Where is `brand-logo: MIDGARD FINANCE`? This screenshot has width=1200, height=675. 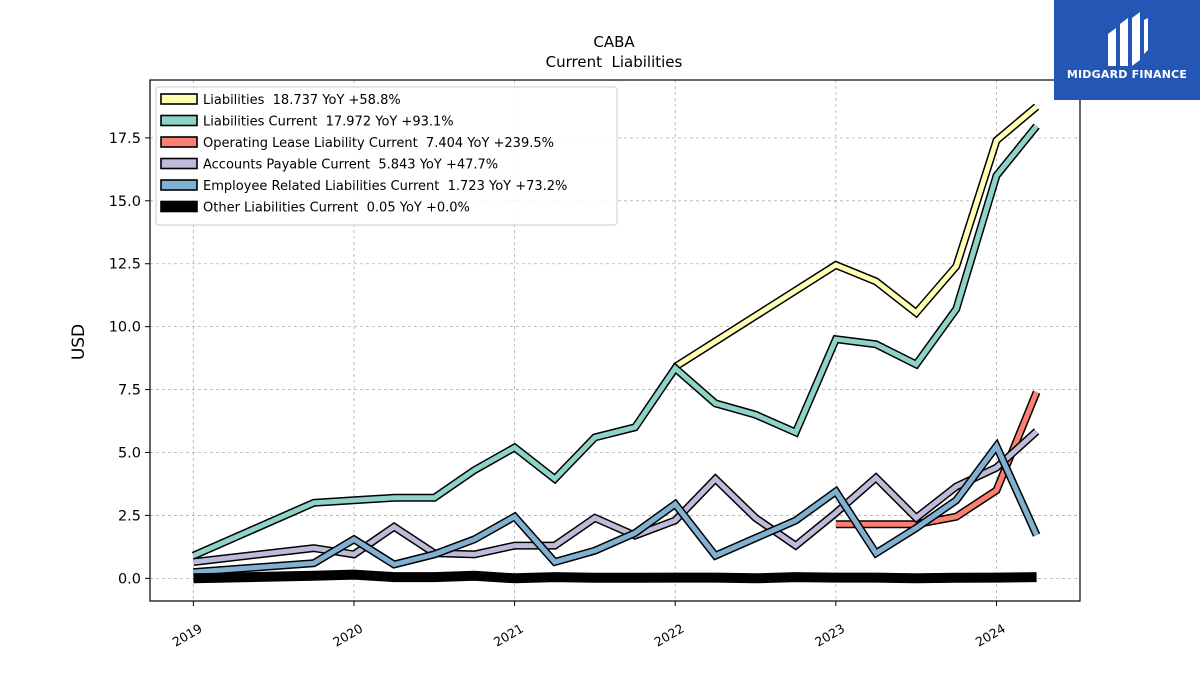 brand-logo: MIDGARD FINANCE is located at coordinates (1127, 50).